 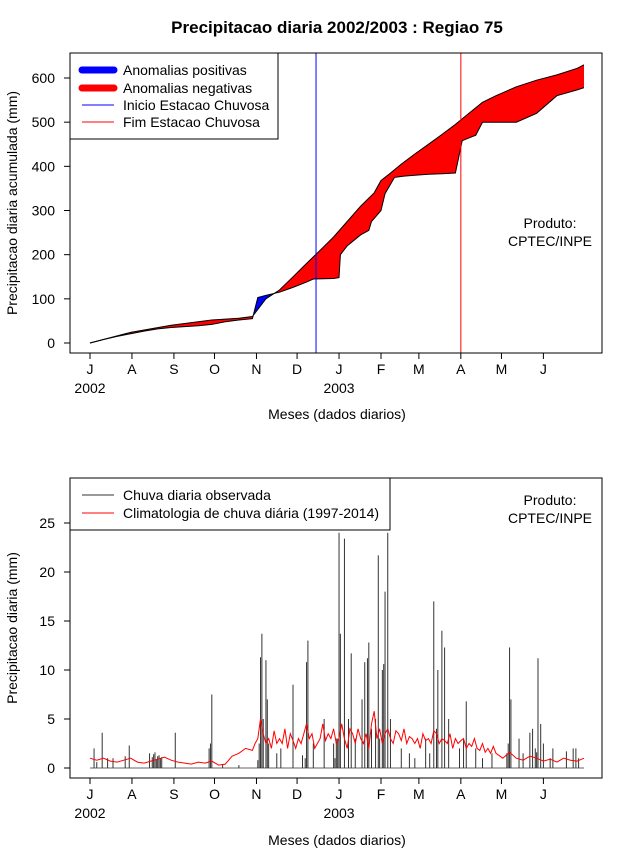 What do you see at coordinates (51, 719) in the screenshot?
I see `y-tick-label: 5` at bounding box center [51, 719].